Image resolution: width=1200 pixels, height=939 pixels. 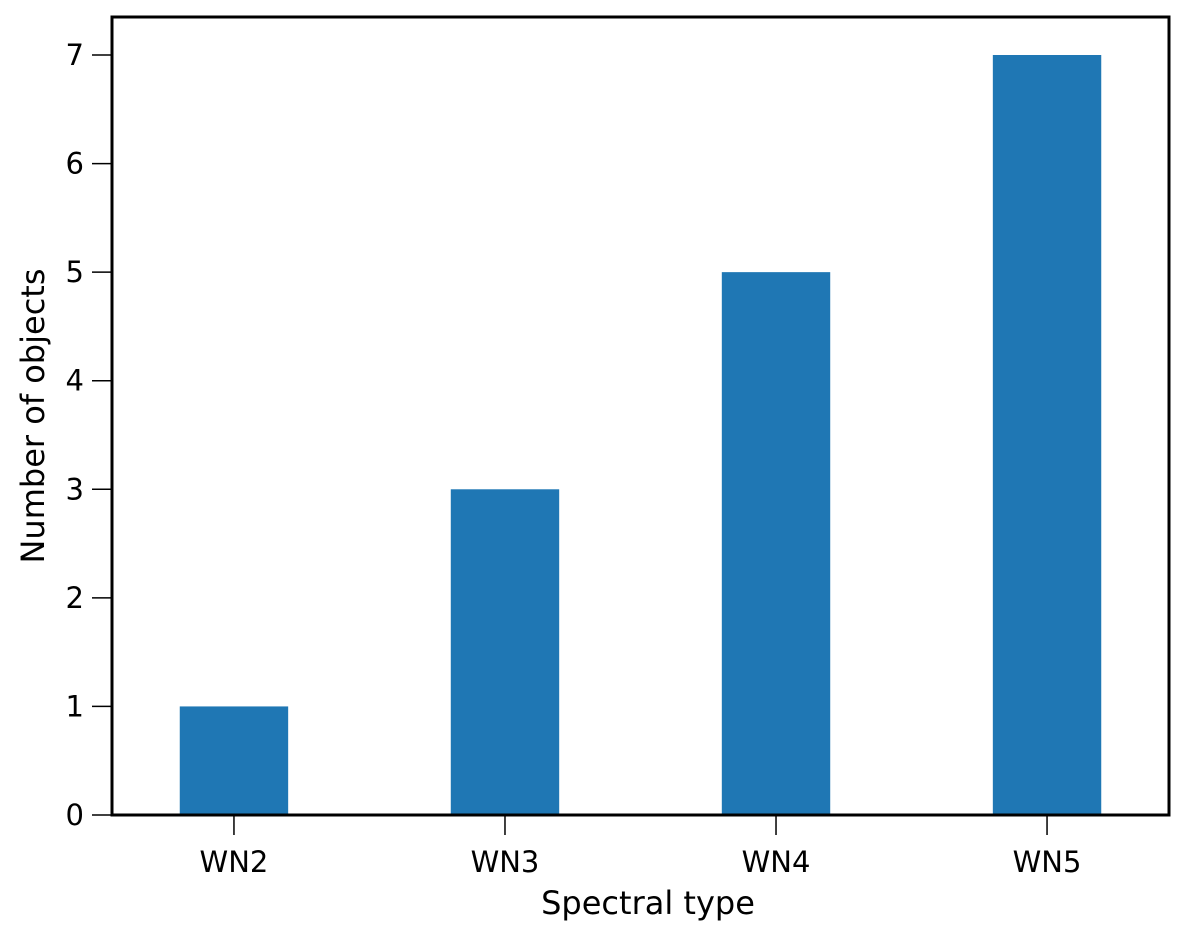 What do you see at coordinates (776, 544) in the screenshot?
I see `bar-wn4` at bounding box center [776, 544].